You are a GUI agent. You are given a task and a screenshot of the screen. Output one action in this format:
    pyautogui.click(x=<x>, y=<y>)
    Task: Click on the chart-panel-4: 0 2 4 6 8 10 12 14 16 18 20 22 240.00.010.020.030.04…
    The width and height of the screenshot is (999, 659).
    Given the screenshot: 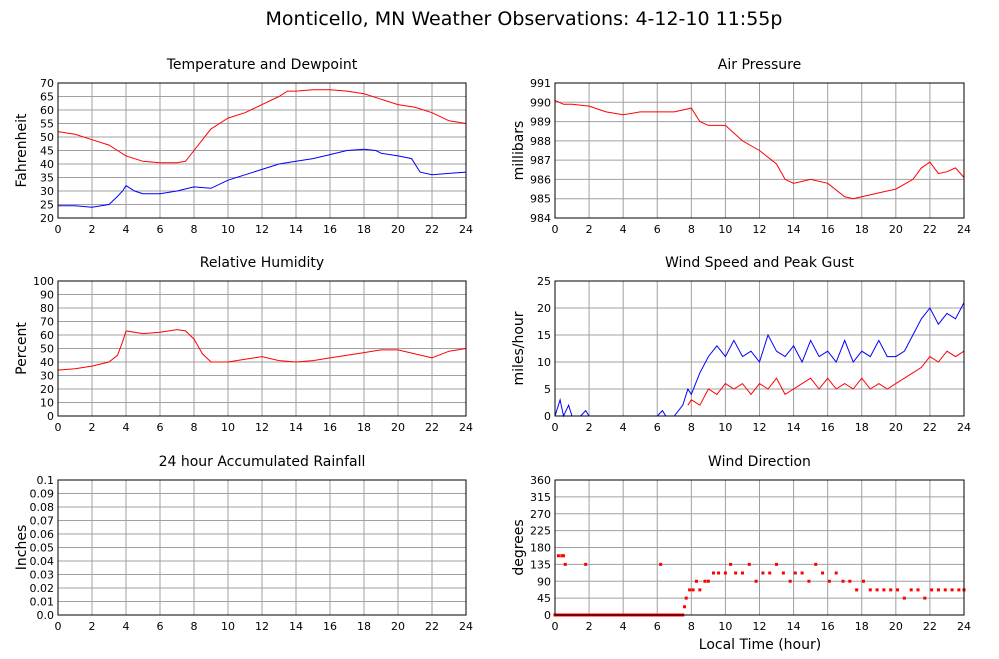 What is the action you would take?
    pyautogui.click(x=243, y=543)
    